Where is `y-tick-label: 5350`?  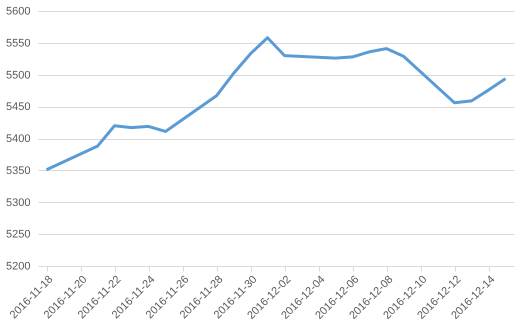
y-tick-label: 5350 is located at coordinates (18, 170).